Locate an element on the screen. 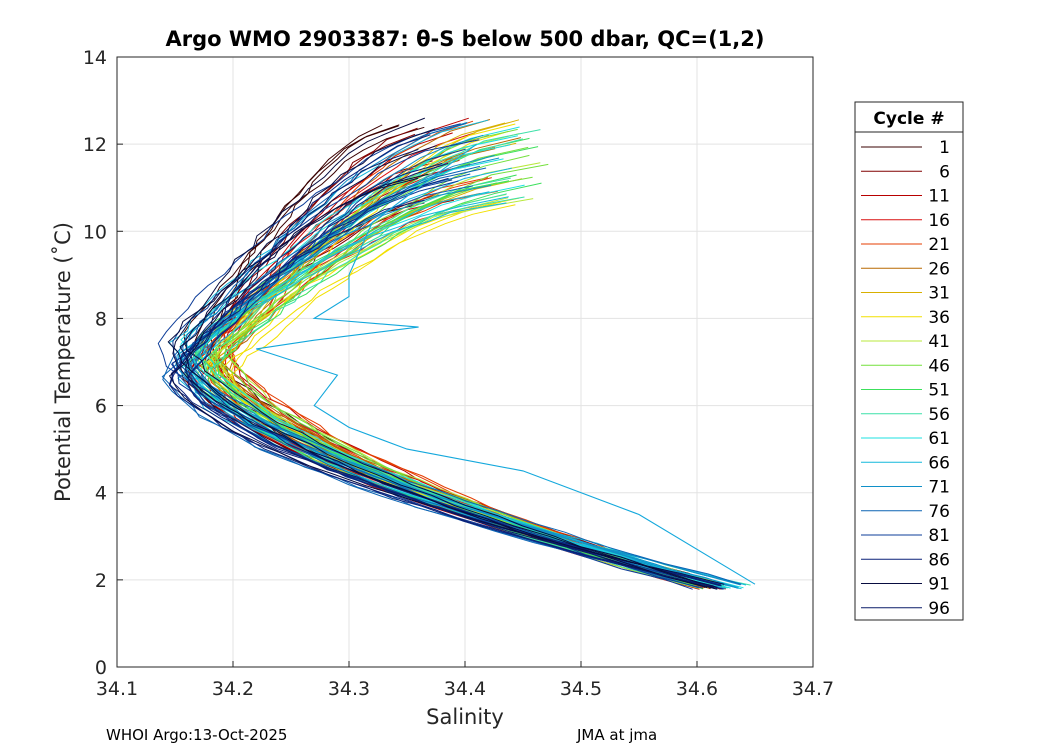  y-tick-label: 6 is located at coordinates (101, 407).